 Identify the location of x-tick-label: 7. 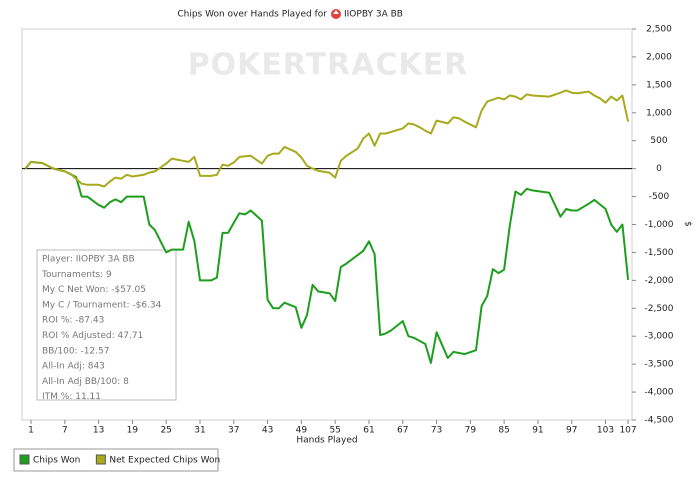
(65, 431).